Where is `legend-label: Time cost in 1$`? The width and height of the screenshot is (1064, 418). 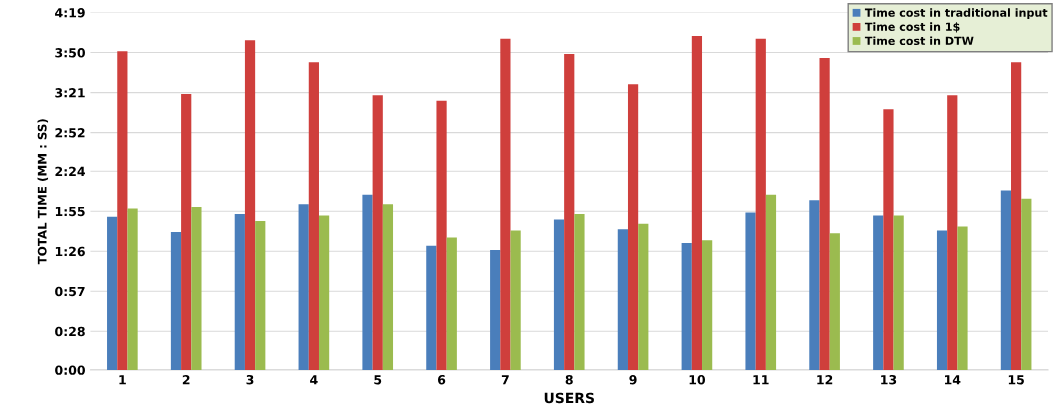 legend-label: Time cost in 1$ is located at coordinates (912, 27).